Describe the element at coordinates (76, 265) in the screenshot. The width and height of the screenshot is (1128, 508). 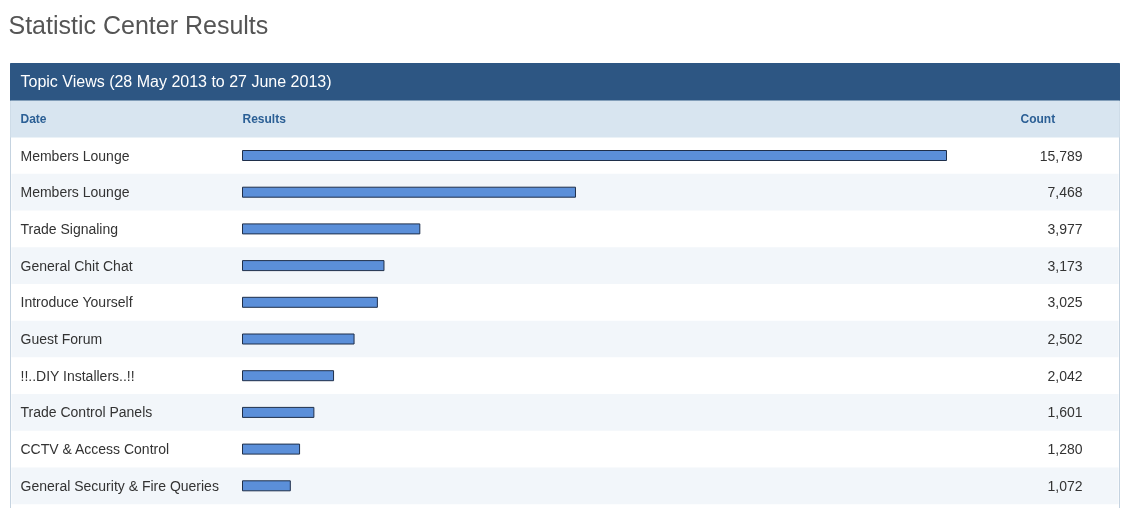
I see `y-tick-label: General Chit Chat` at that location.